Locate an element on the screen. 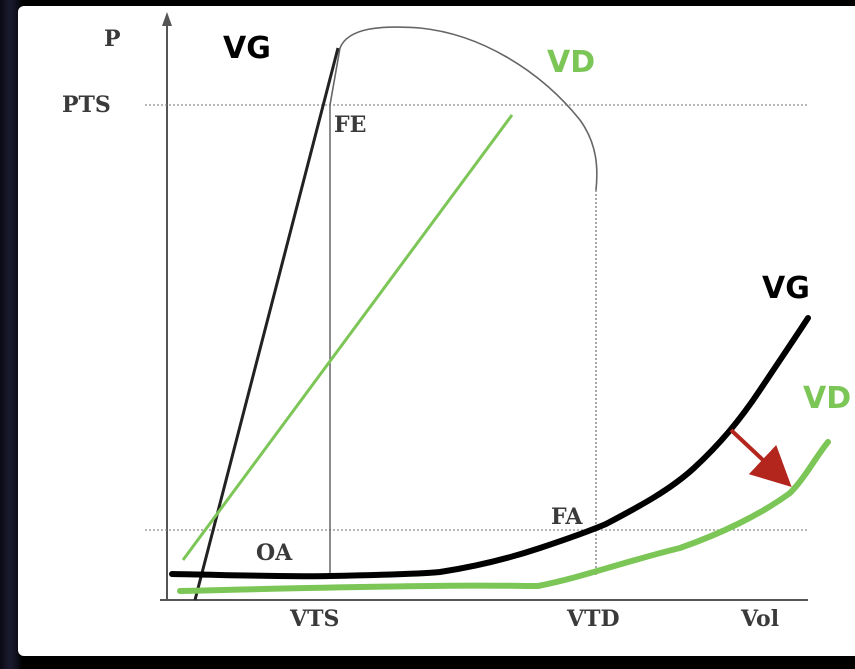  oa-label: OA is located at coordinates (274, 553).